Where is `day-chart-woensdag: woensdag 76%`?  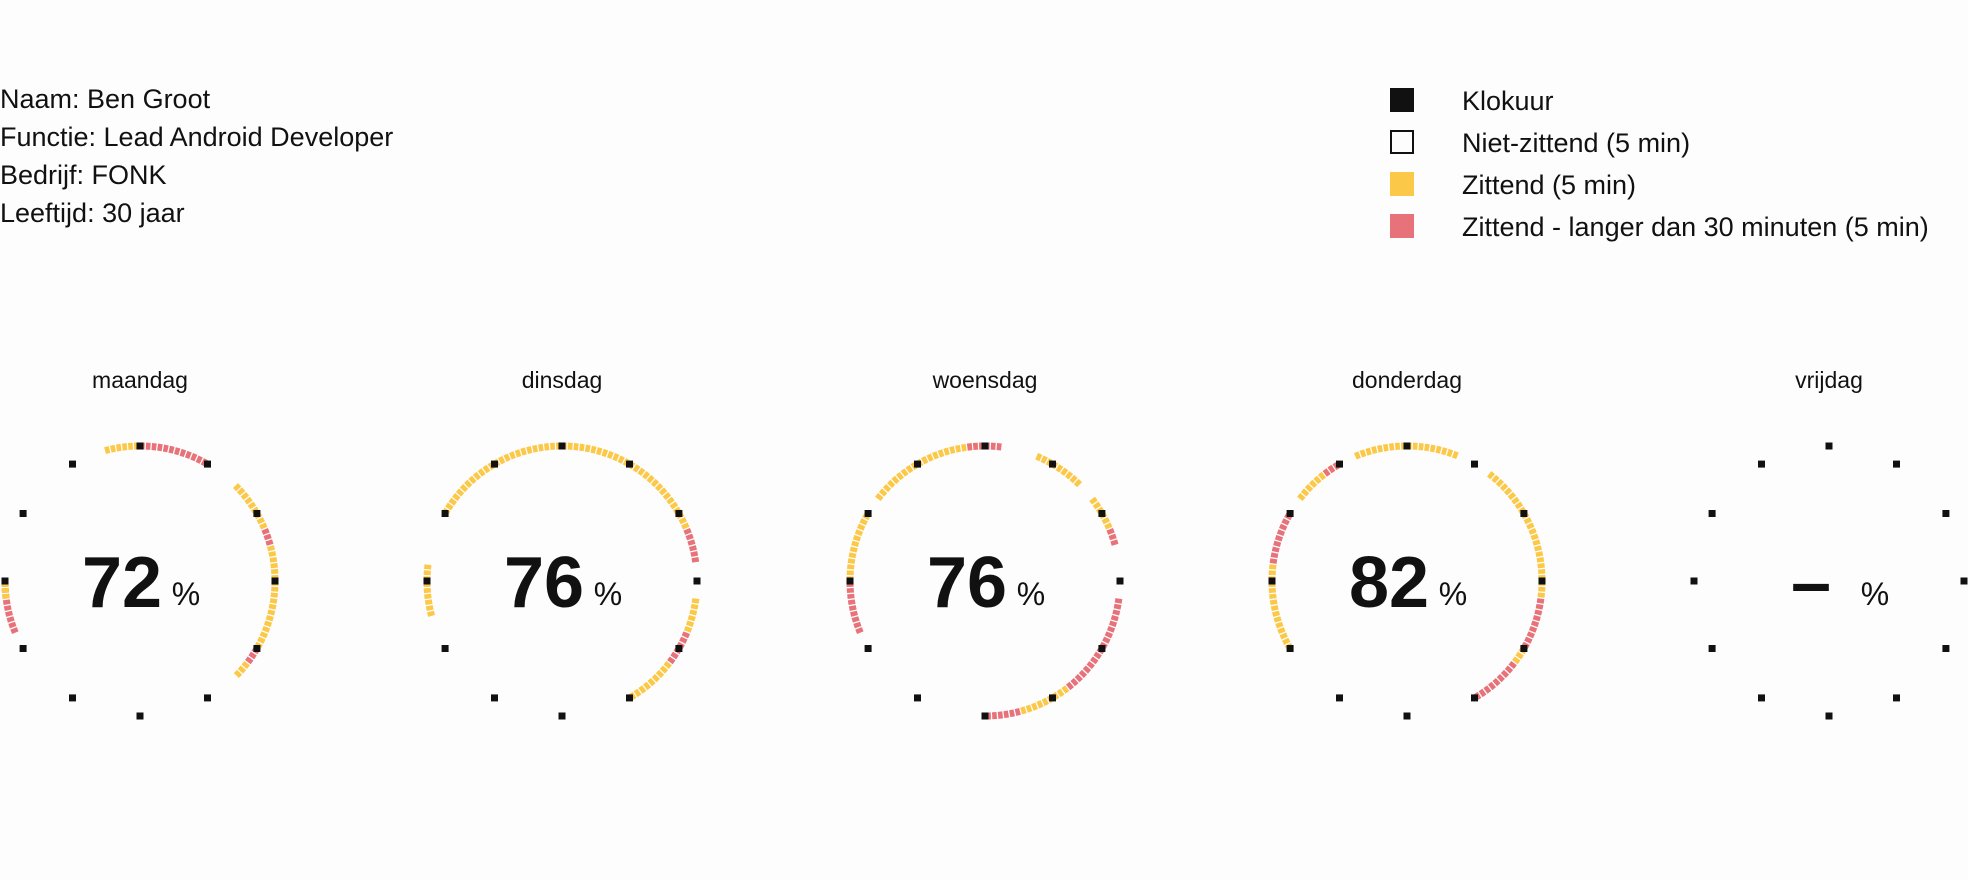 day-chart-woensdag: woensdag 76% is located at coordinates (985, 543).